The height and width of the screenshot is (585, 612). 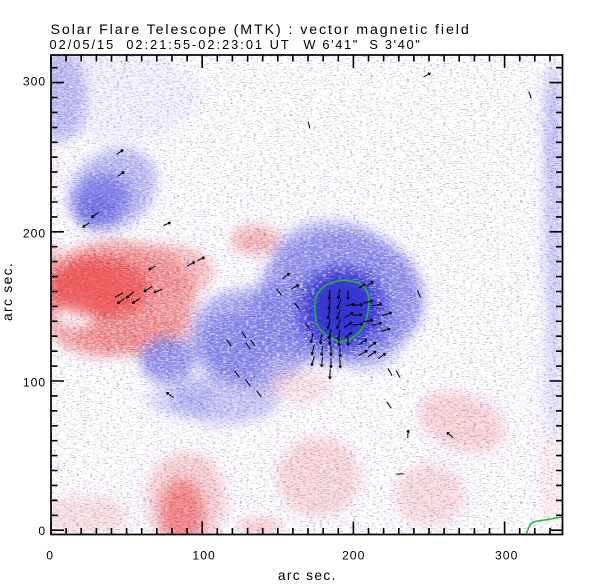 What do you see at coordinates (362, 44) in the screenshot?
I see `svg-text: W 6'41" S 3'40"` at bounding box center [362, 44].